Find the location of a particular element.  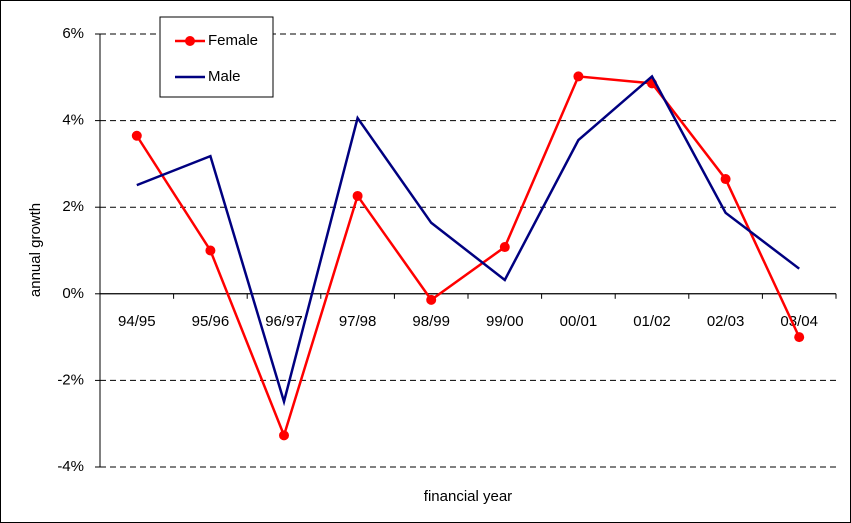

x-axis-label: financial year is located at coordinates (468, 496).